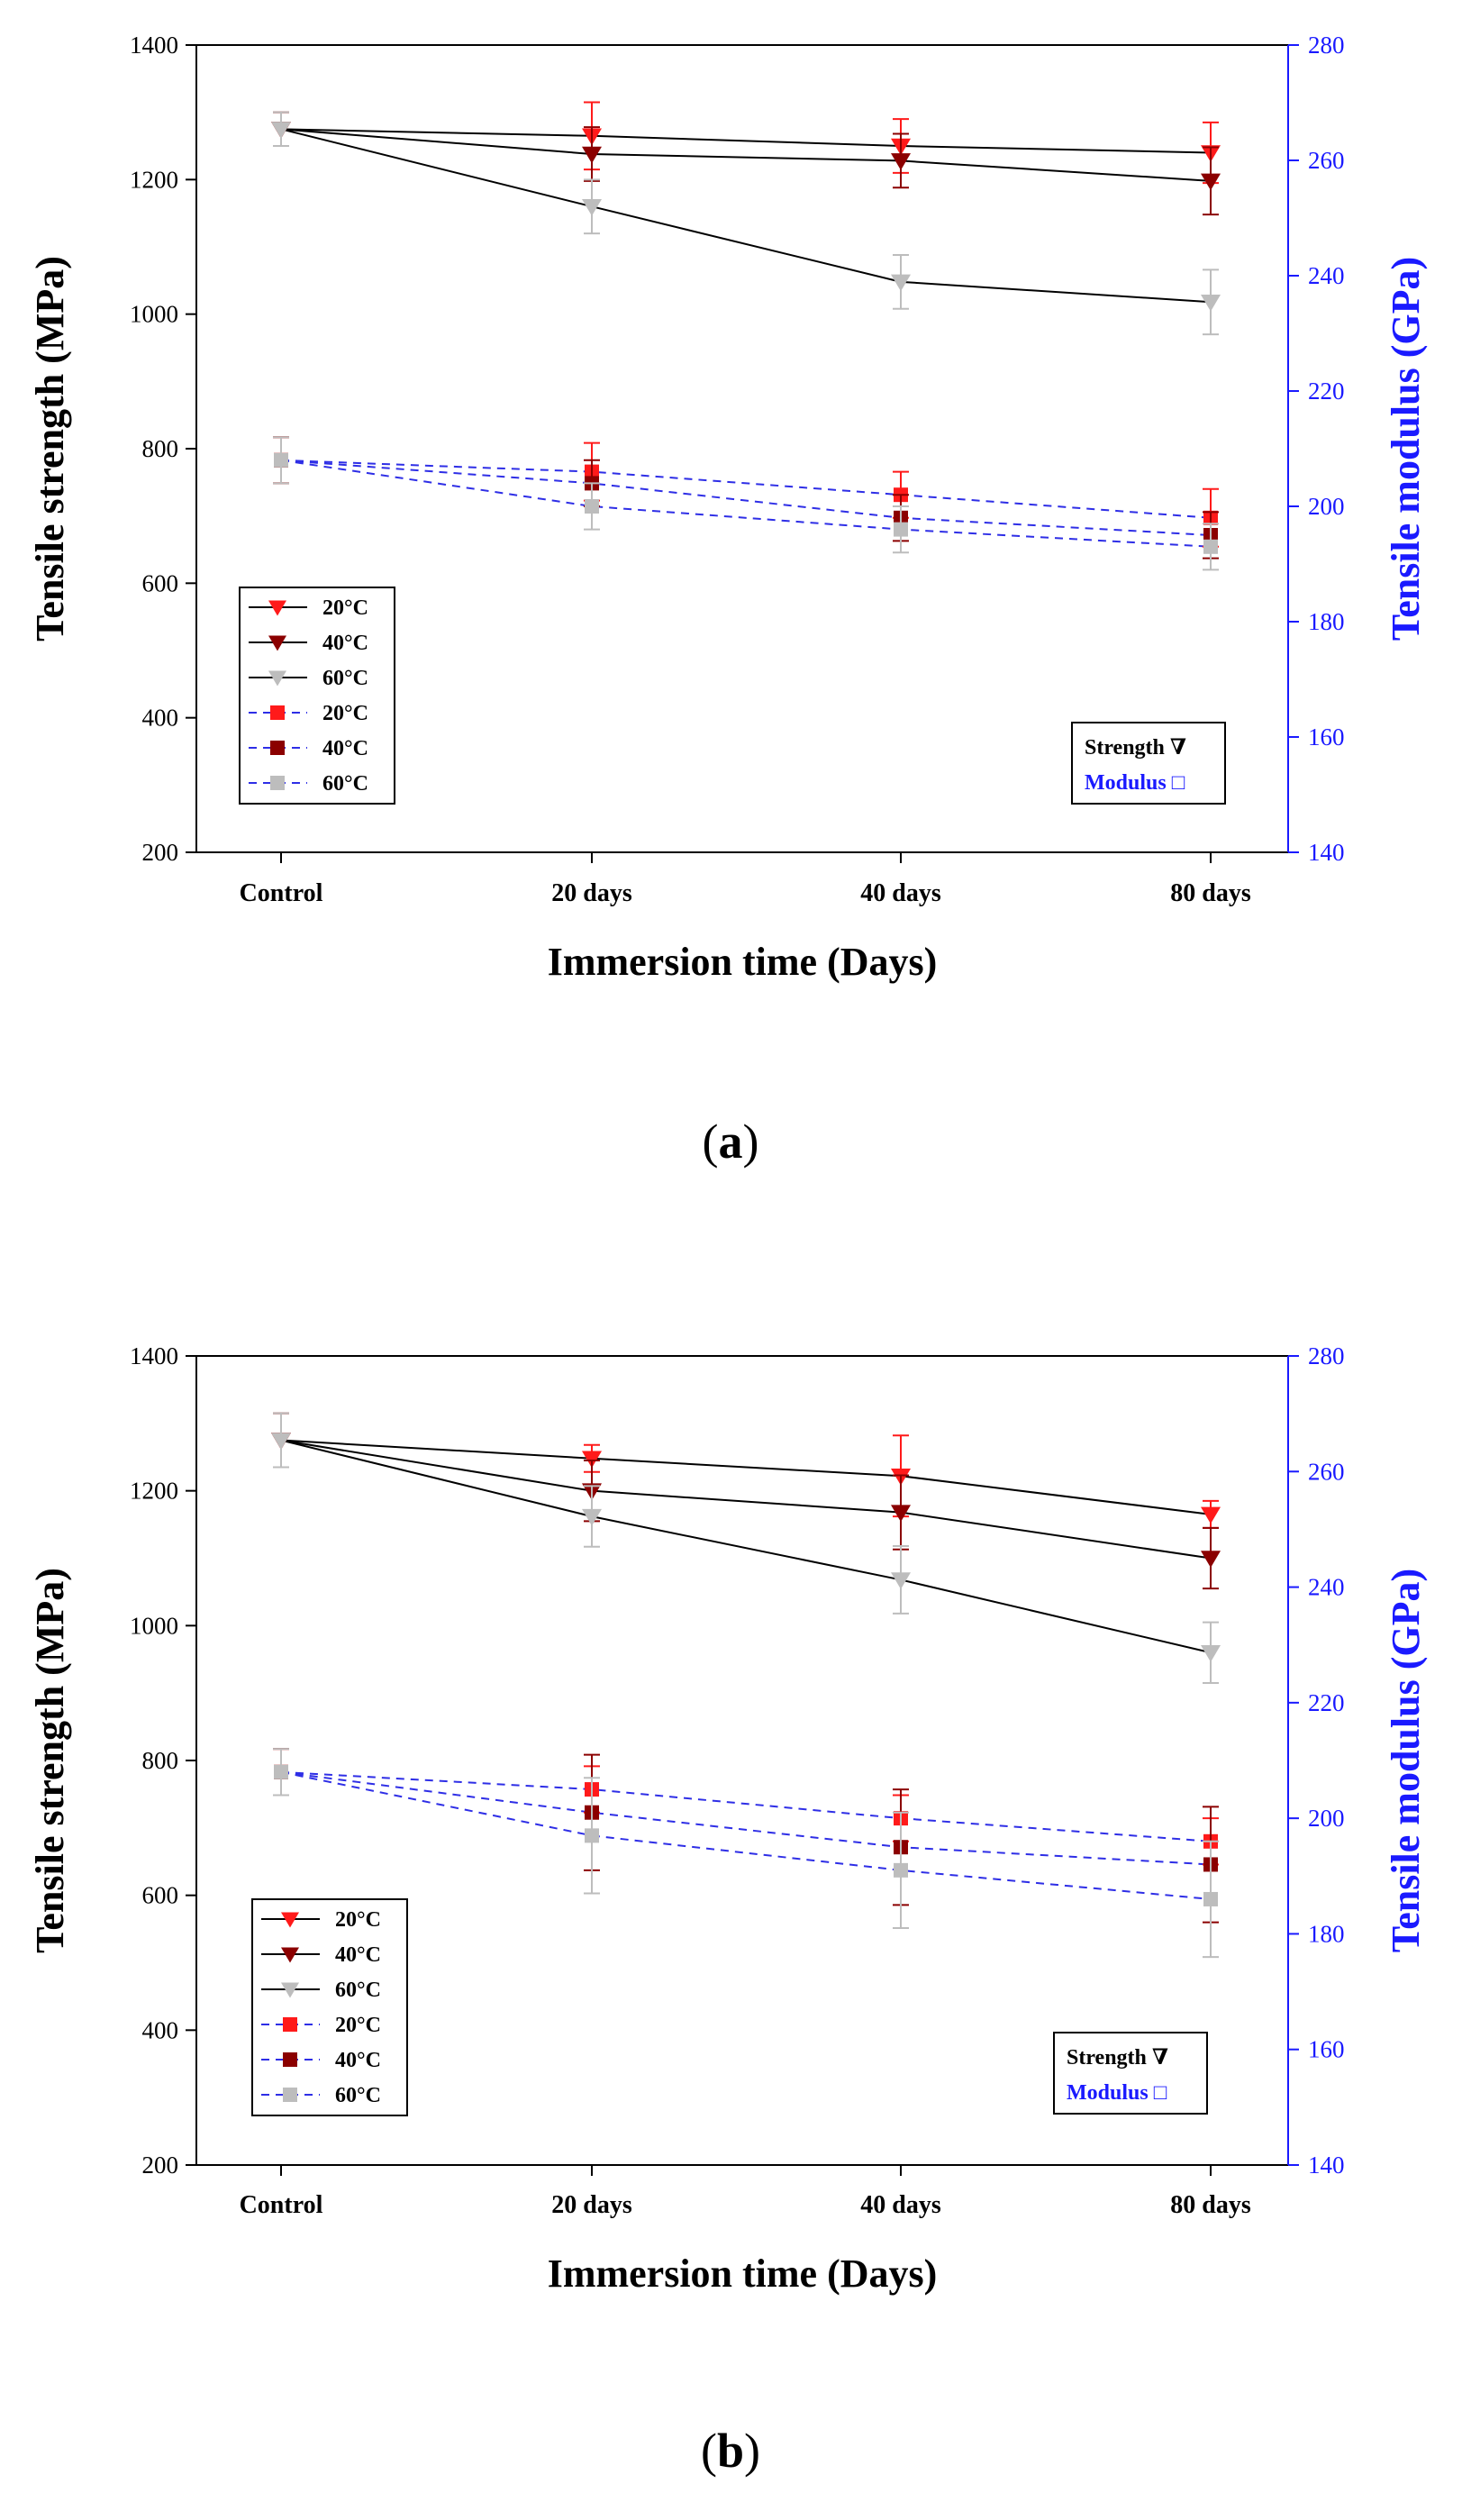 Image resolution: width=1462 pixels, height=2520 pixels. I want to click on y-tick-label: 400, so click(160, 719).